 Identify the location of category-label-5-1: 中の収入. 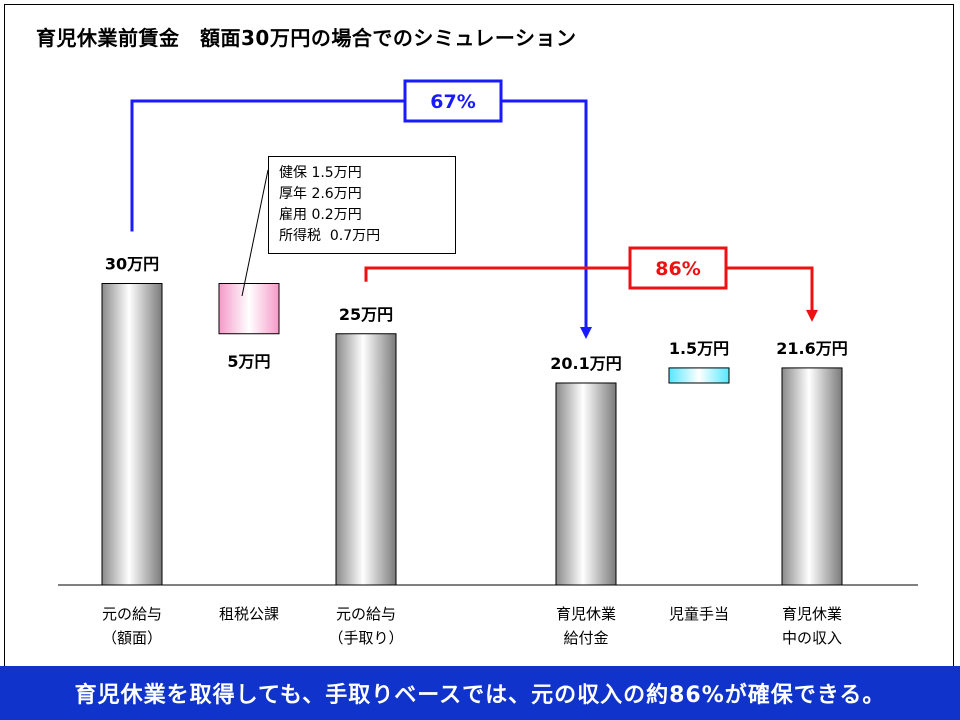
(812, 638).